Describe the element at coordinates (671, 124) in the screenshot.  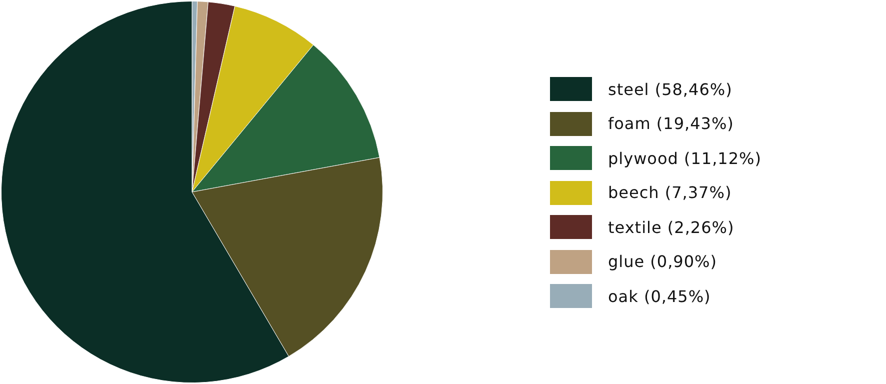
I see `legend-label: foam (19,43%)` at that location.